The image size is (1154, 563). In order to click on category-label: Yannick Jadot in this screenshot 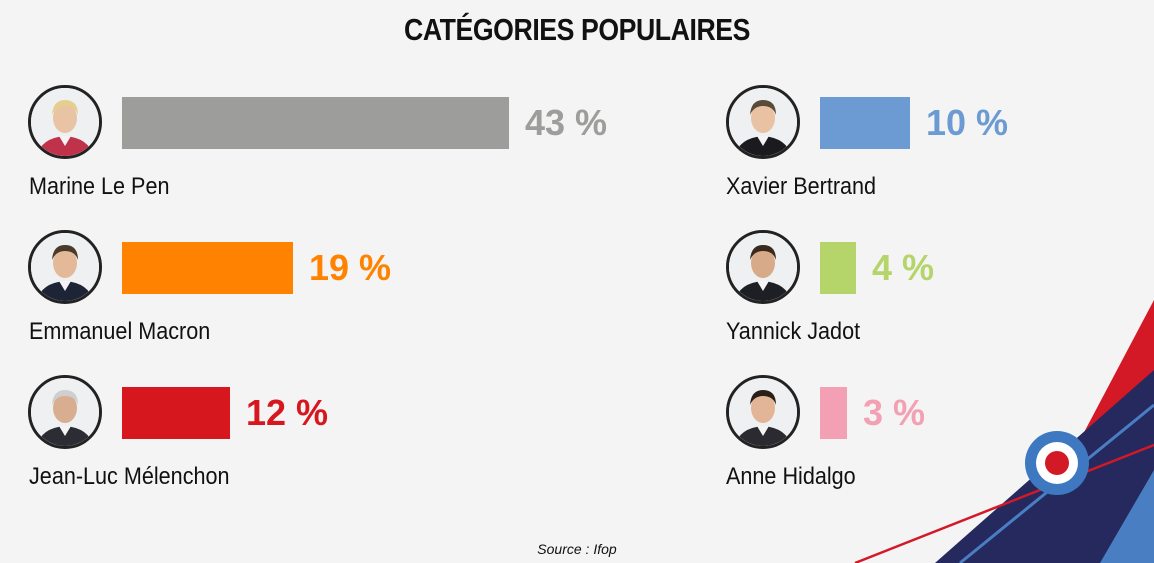, I will do `click(793, 331)`.